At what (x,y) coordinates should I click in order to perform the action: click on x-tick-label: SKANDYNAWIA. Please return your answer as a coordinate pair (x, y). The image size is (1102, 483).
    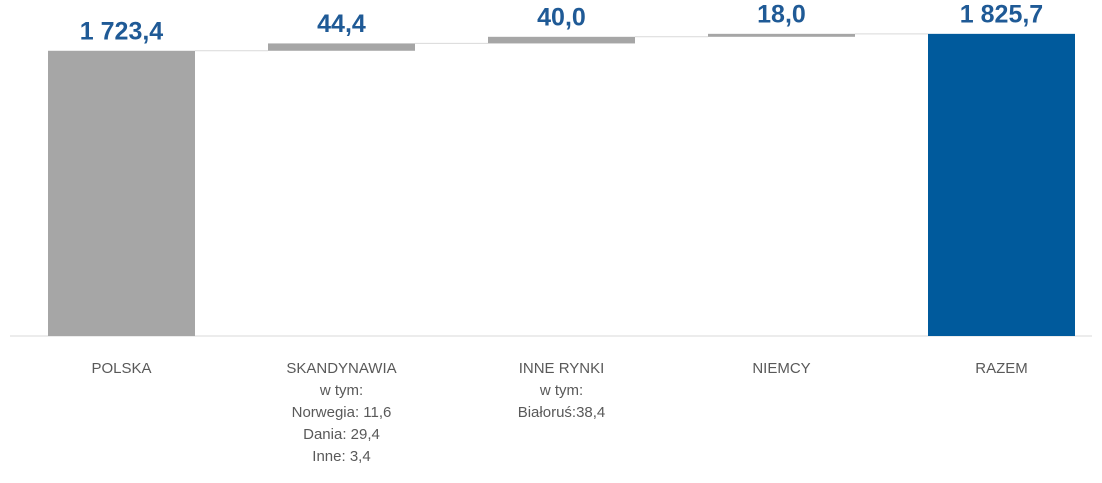
    Looking at the image, I should click on (341, 368).